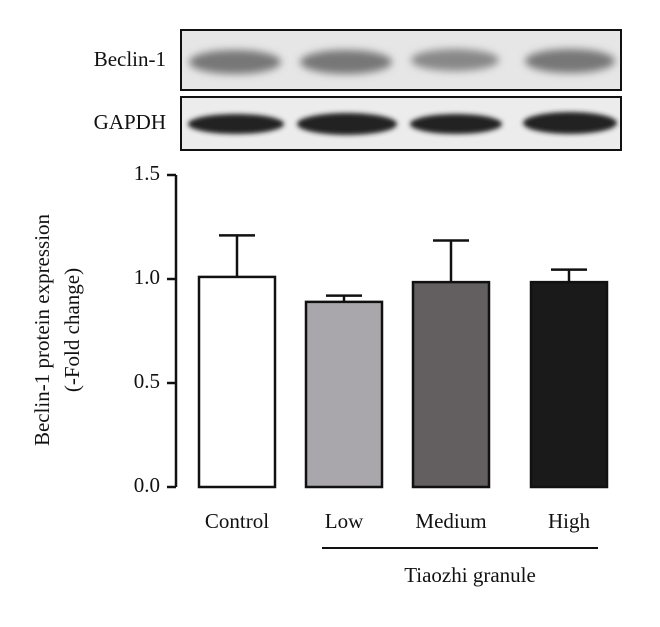 The height and width of the screenshot is (627, 660). I want to click on blot-label: Beclin-1, so click(130, 59).